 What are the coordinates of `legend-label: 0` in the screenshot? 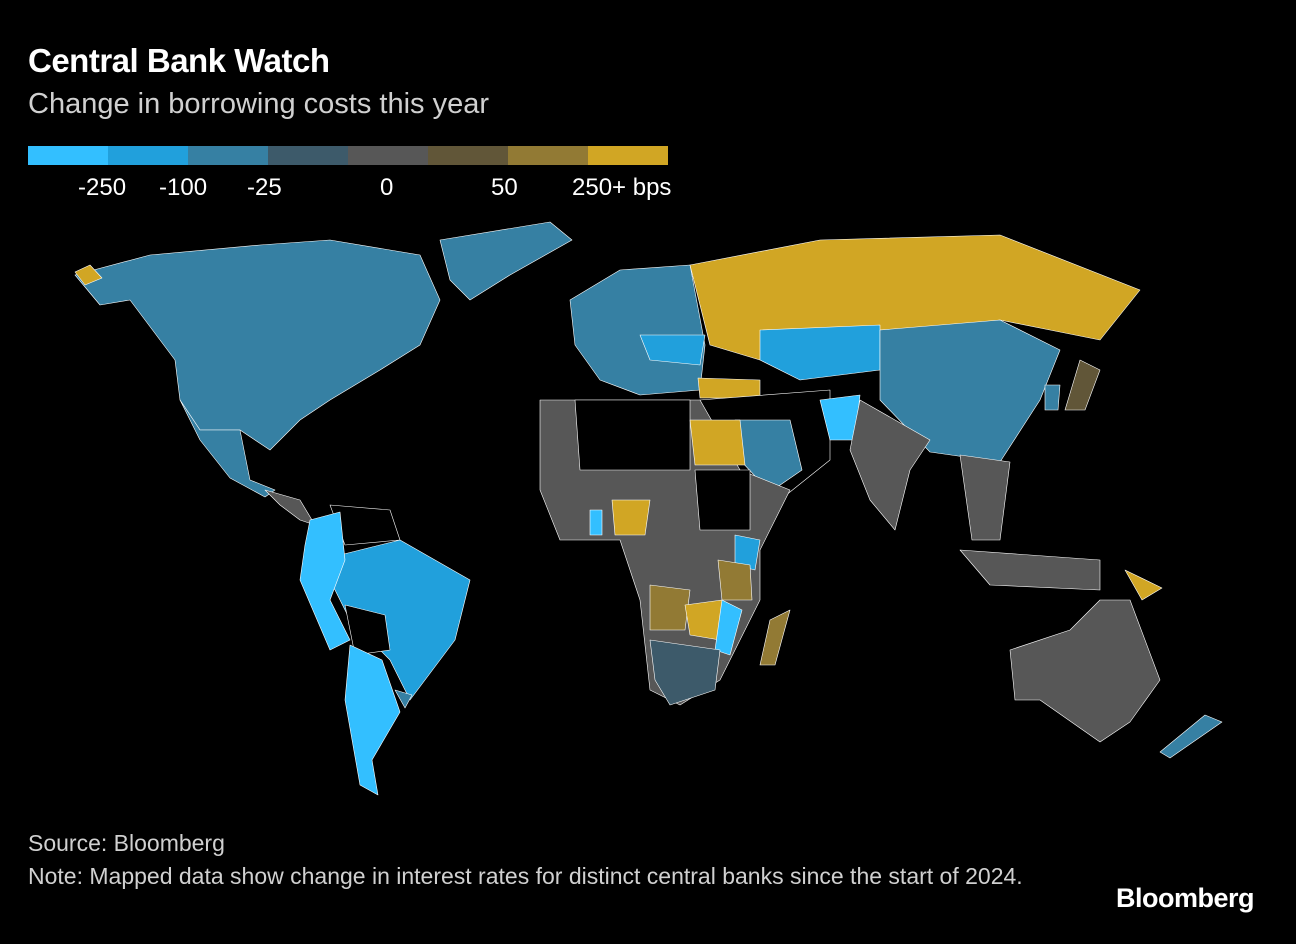 It's located at (387, 187).